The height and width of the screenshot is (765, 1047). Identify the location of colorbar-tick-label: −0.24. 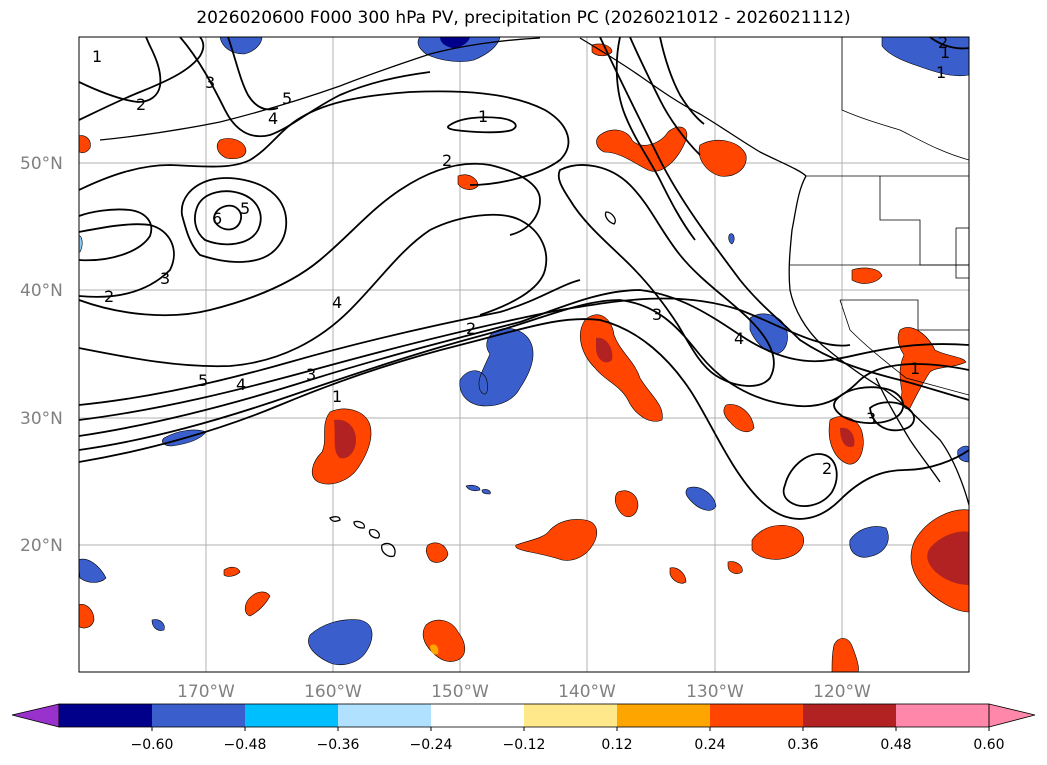
(431, 745).